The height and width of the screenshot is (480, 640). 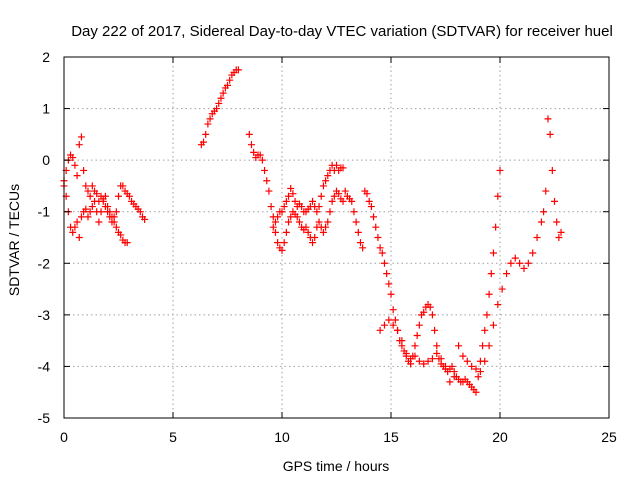 What do you see at coordinates (64, 437) in the screenshot?
I see `x-tick-label: 0` at bounding box center [64, 437].